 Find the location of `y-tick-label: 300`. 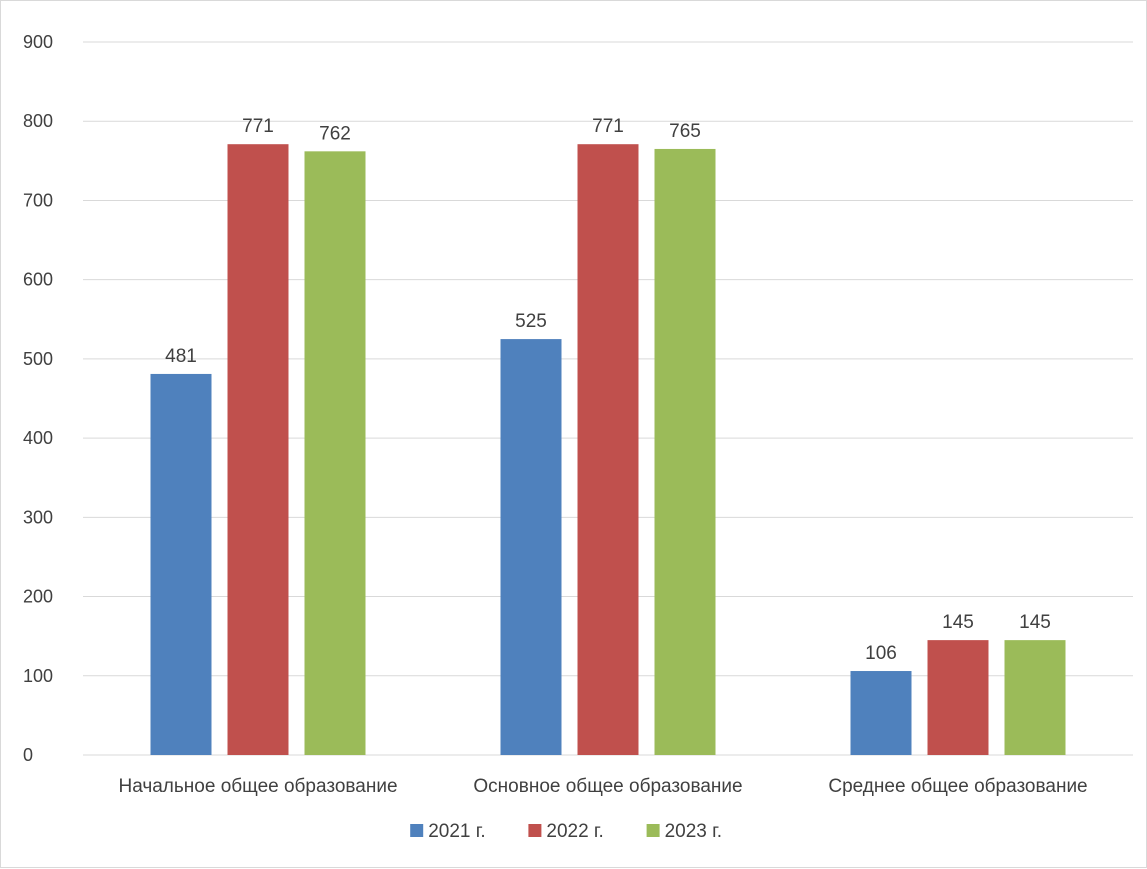

y-tick-label: 300 is located at coordinates (38, 517).